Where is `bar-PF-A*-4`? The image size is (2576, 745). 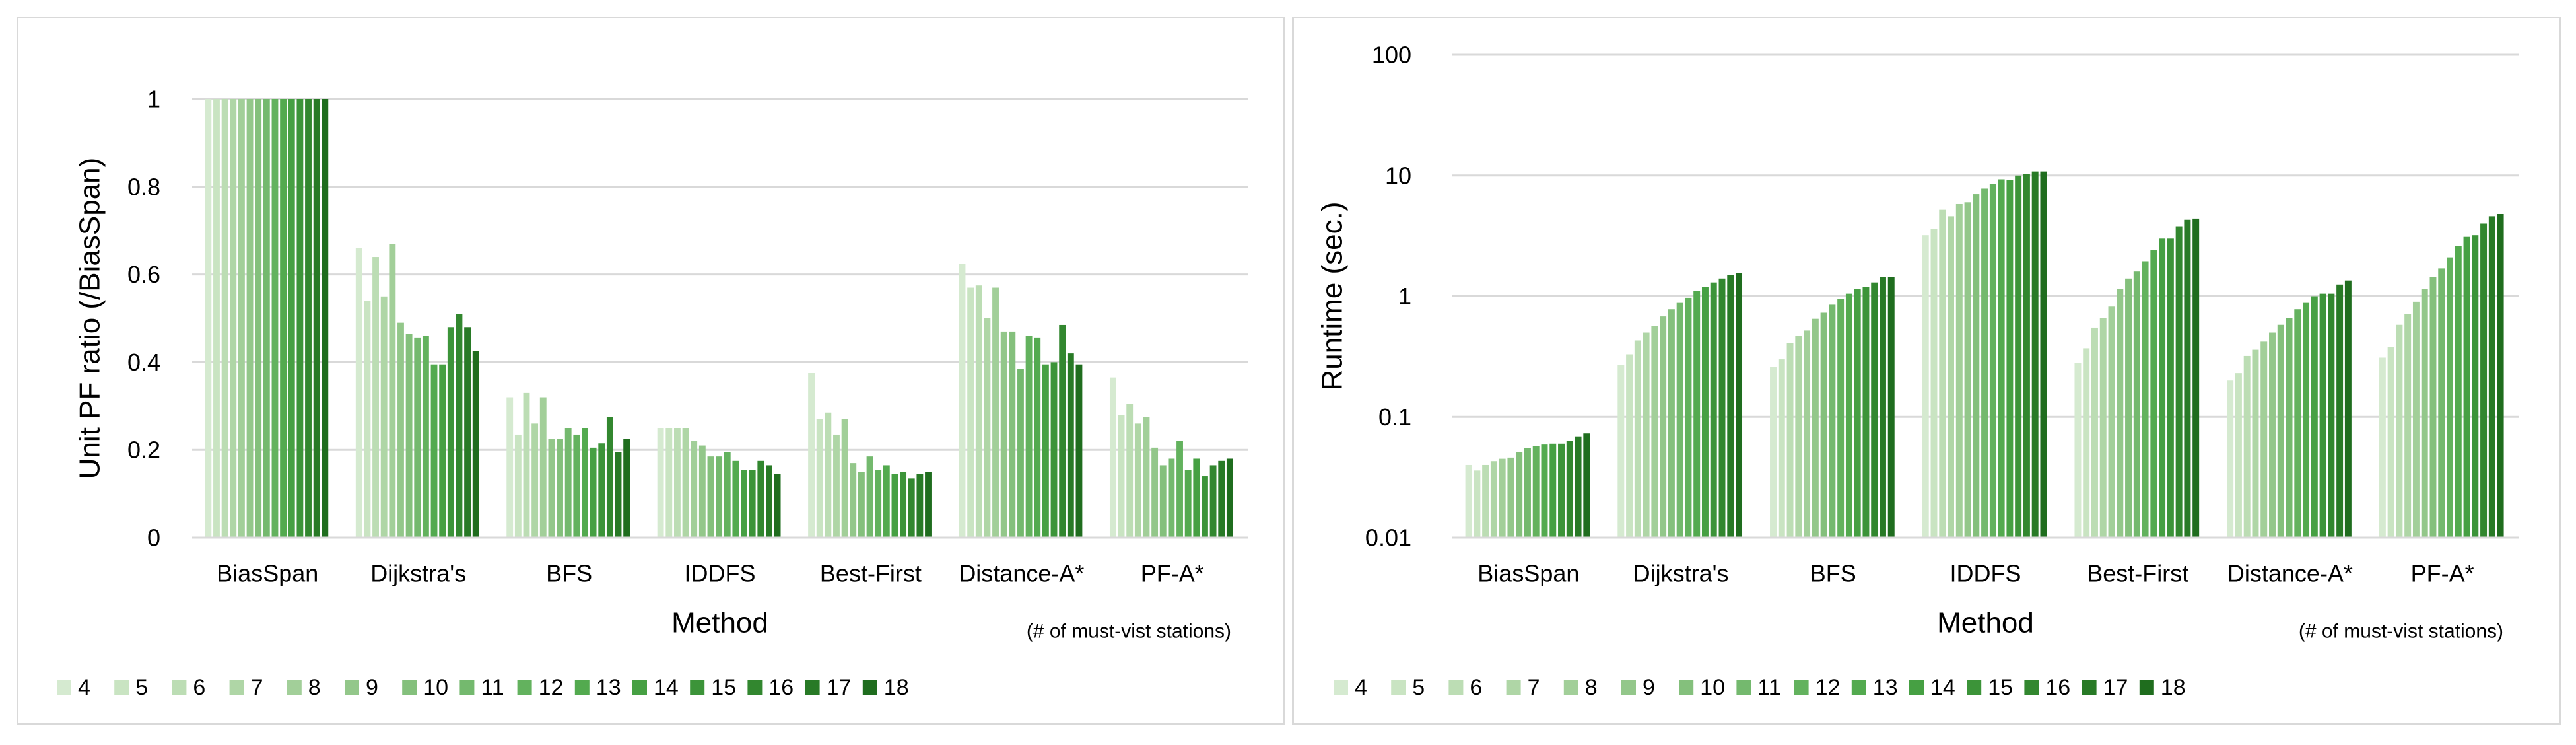 bar-PF-A*-4 is located at coordinates (1112, 458).